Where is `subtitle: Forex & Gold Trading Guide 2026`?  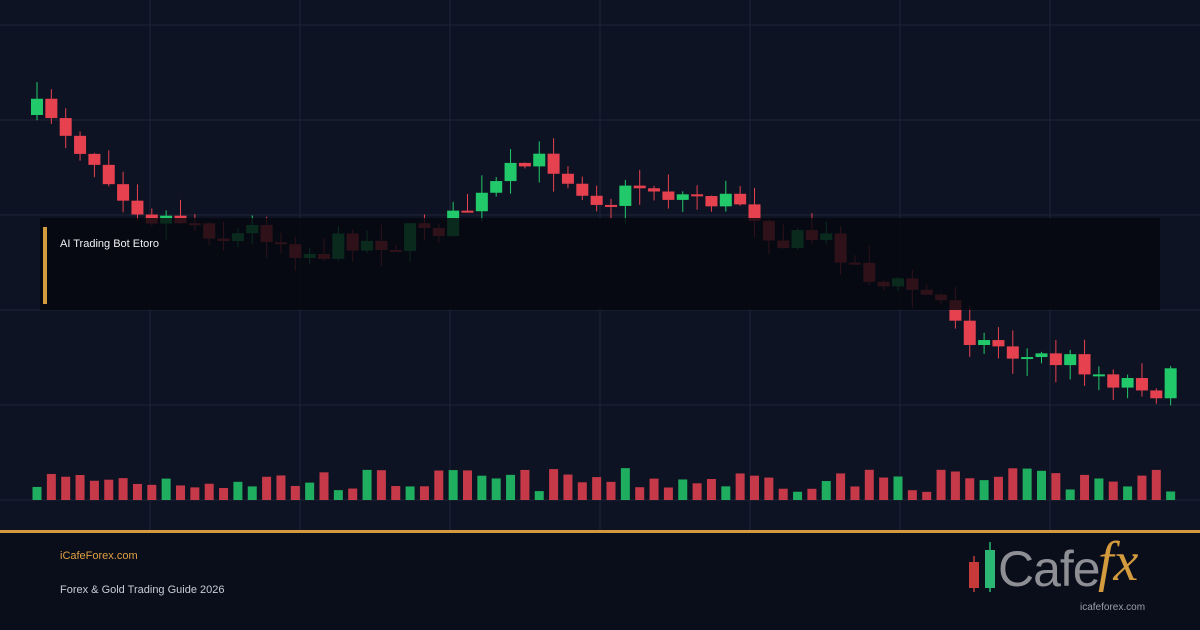
subtitle: Forex & Gold Trading Guide 2026 is located at coordinates (142, 590).